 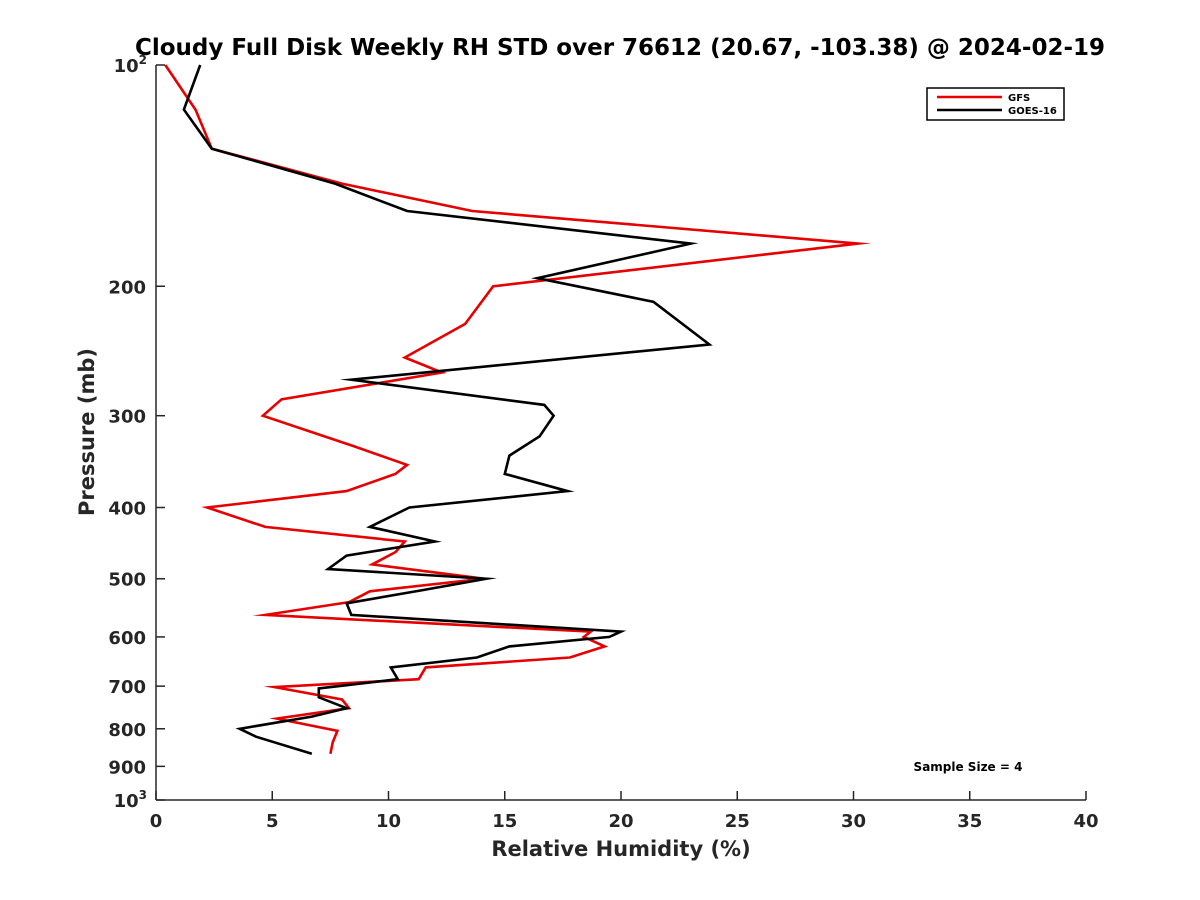 What do you see at coordinates (1085, 821) in the screenshot?
I see `x-tick-label: 40` at bounding box center [1085, 821].